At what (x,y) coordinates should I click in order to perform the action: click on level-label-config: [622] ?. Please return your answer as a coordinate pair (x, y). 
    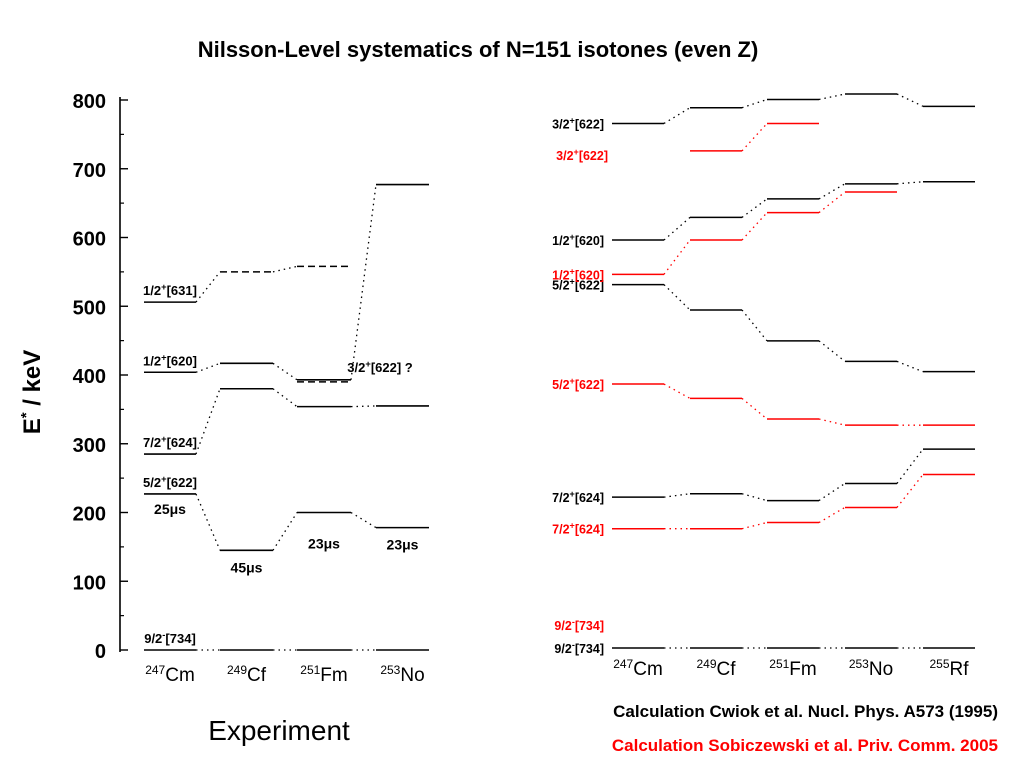
    Looking at the image, I should click on (392, 367).